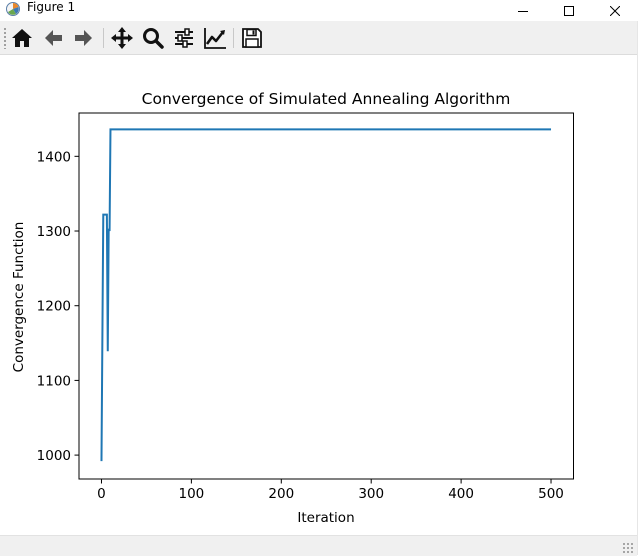 The height and width of the screenshot is (556, 643). What do you see at coordinates (461, 494) in the screenshot?
I see `x-tick-label: 400` at bounding box center [461, 494].